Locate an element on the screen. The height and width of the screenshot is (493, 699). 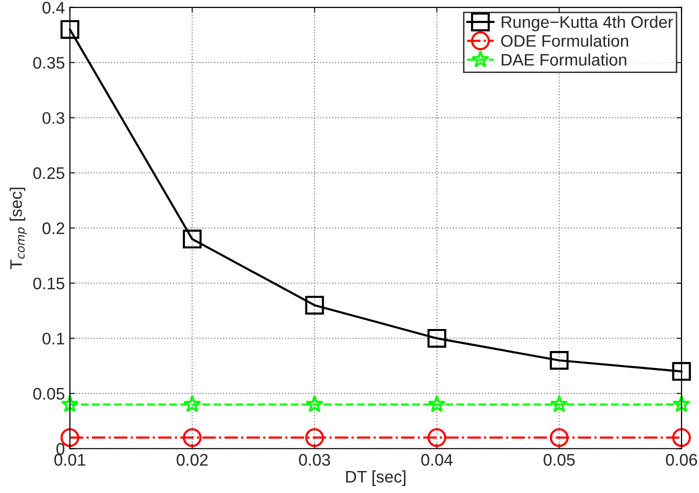
y-tick-label: 0.3 is located at coordinates (53, 118).